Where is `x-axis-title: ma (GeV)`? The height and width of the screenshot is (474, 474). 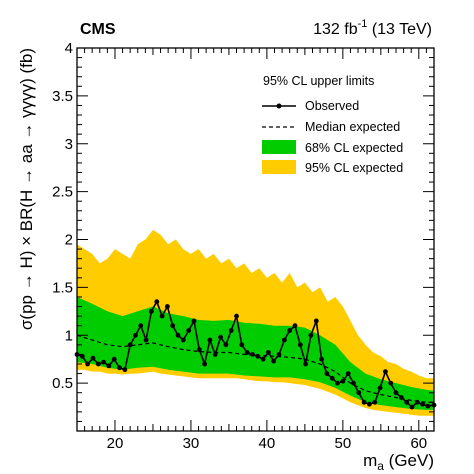 x-axis-title: ma (GeV) is located at coordinates (398, 462).